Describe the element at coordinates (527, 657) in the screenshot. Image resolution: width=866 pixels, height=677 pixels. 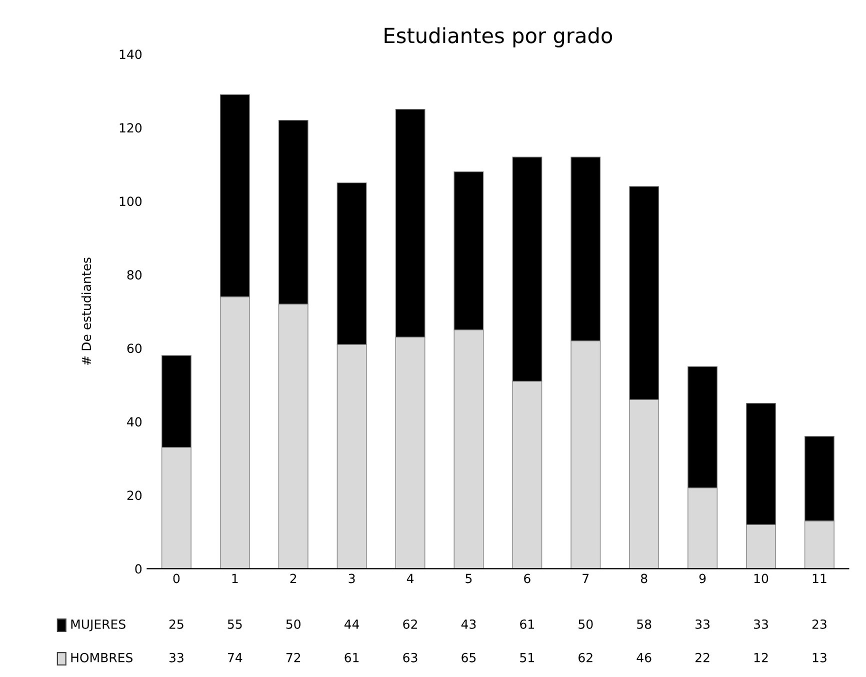
I see `data-label: 51` at that location.